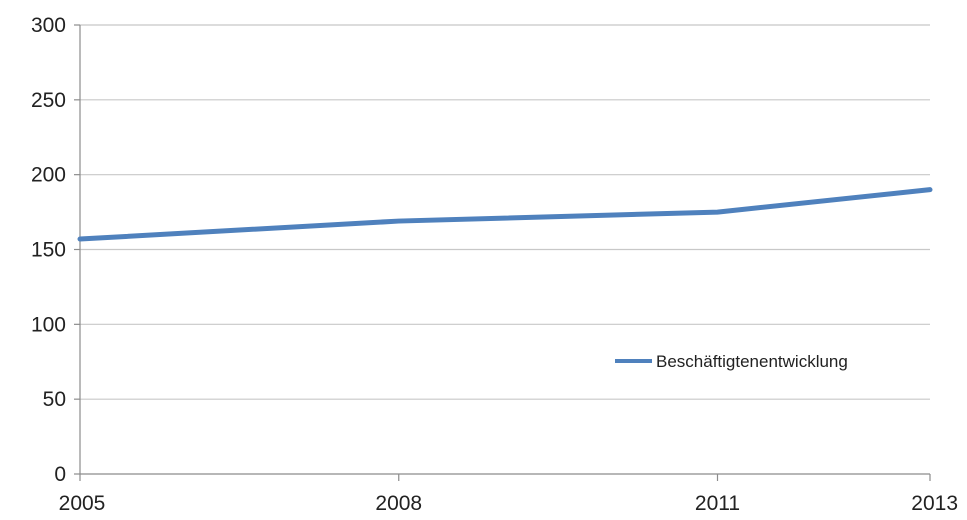 The image size is (967, 520). Describe the element at coordinates (54, 399) in the screenshot. I see `y-tick-label: 50` at that location.